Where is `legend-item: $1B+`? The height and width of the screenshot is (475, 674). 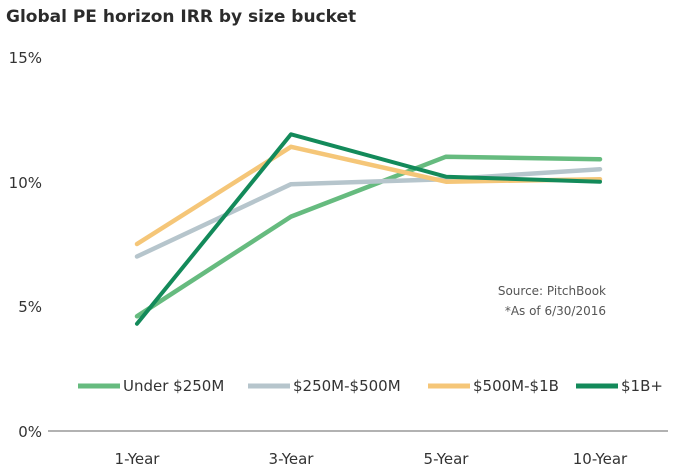
legend-item: $1B+ is located at coordinates (619, 386).